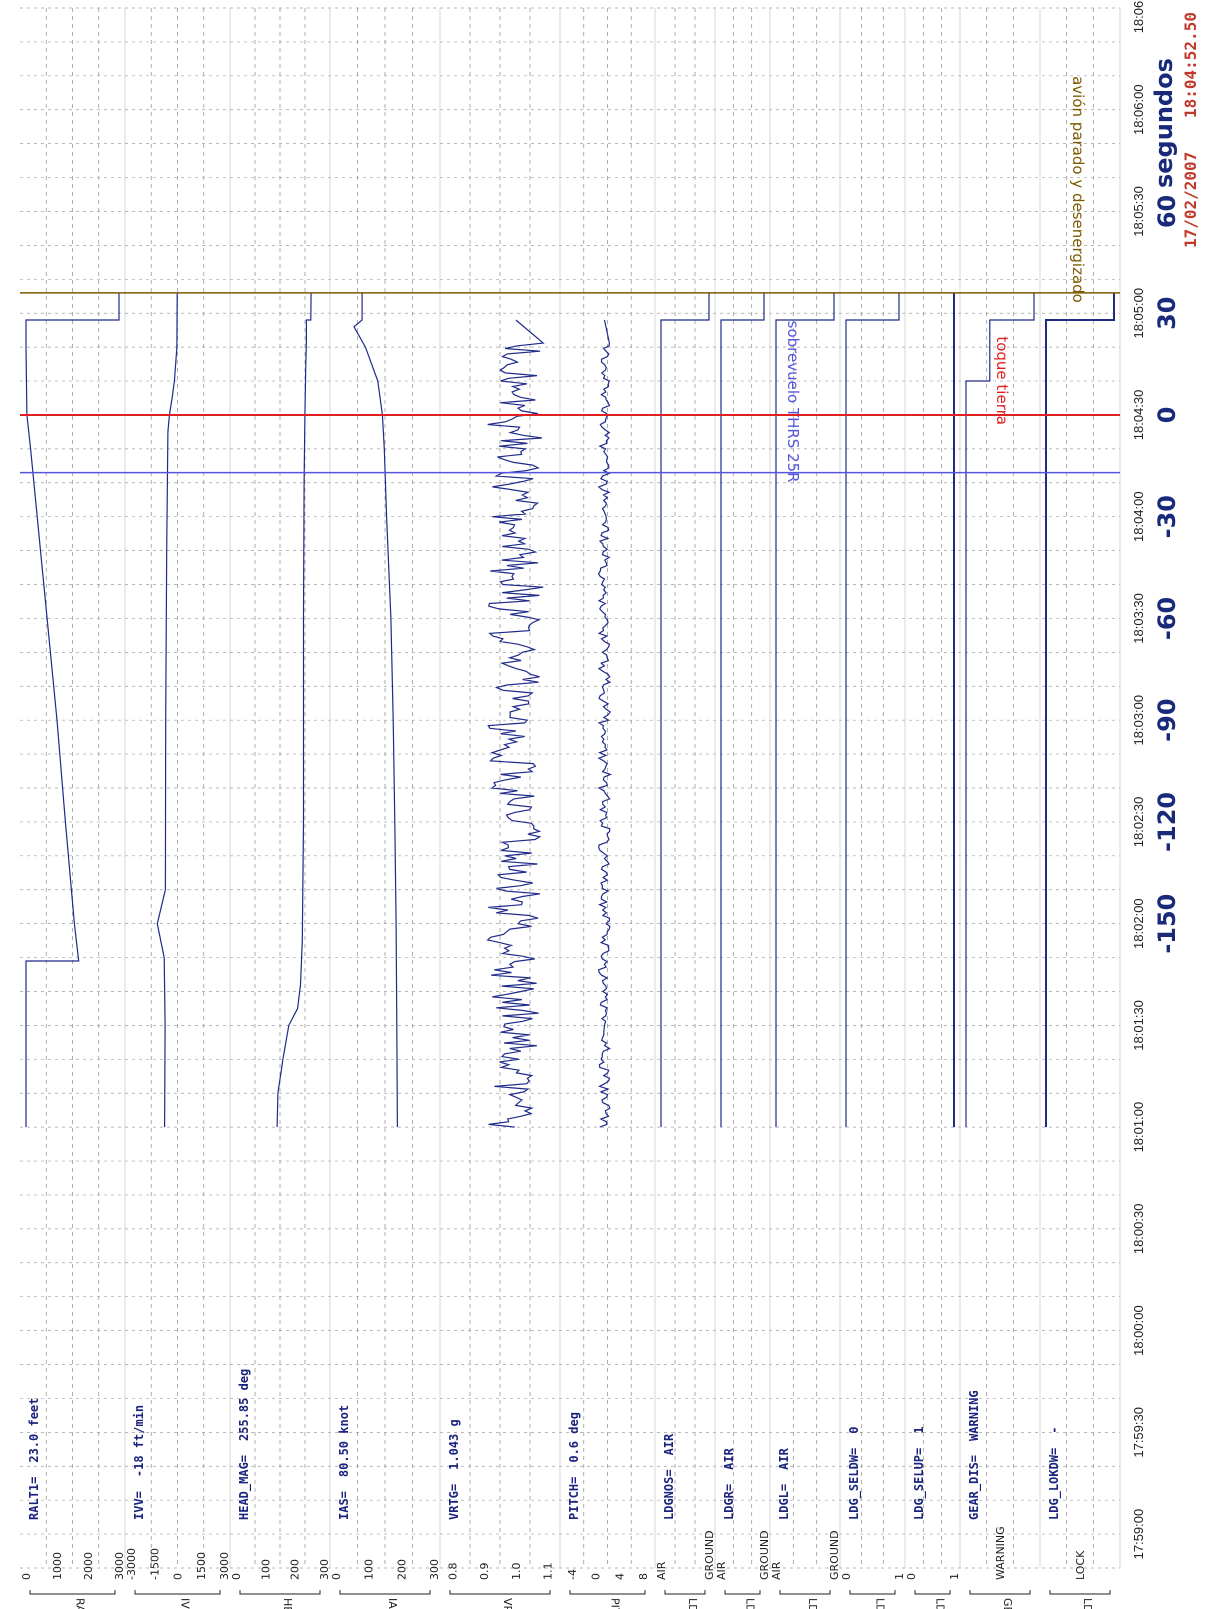 The image size is (1209, 1609). Describe the element at coordinates (1138, 822) in the screenshot. I see `time-tick-label: 18:02:30` at that location.